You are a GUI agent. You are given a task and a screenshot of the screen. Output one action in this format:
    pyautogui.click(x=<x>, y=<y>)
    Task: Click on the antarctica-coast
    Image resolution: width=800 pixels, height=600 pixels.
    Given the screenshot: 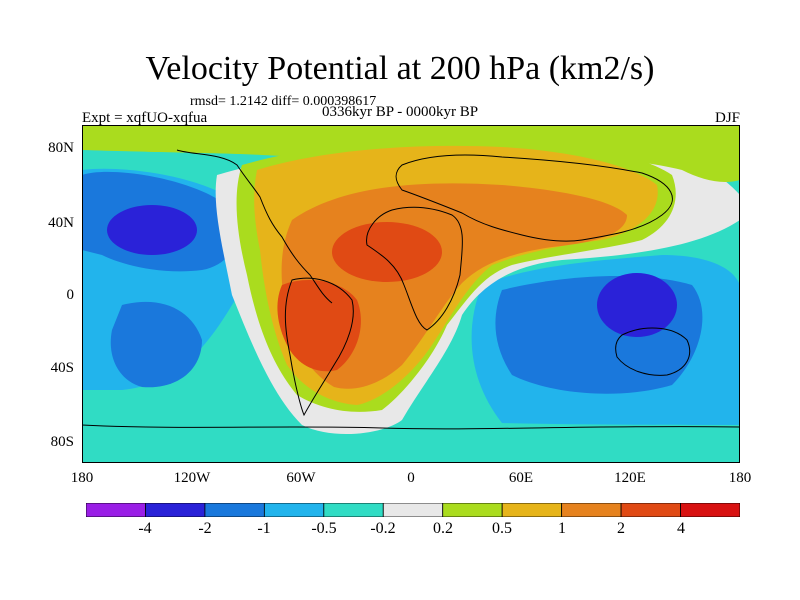 What is the action you would take?
    pyautogui.click(x=411, y=427)
    